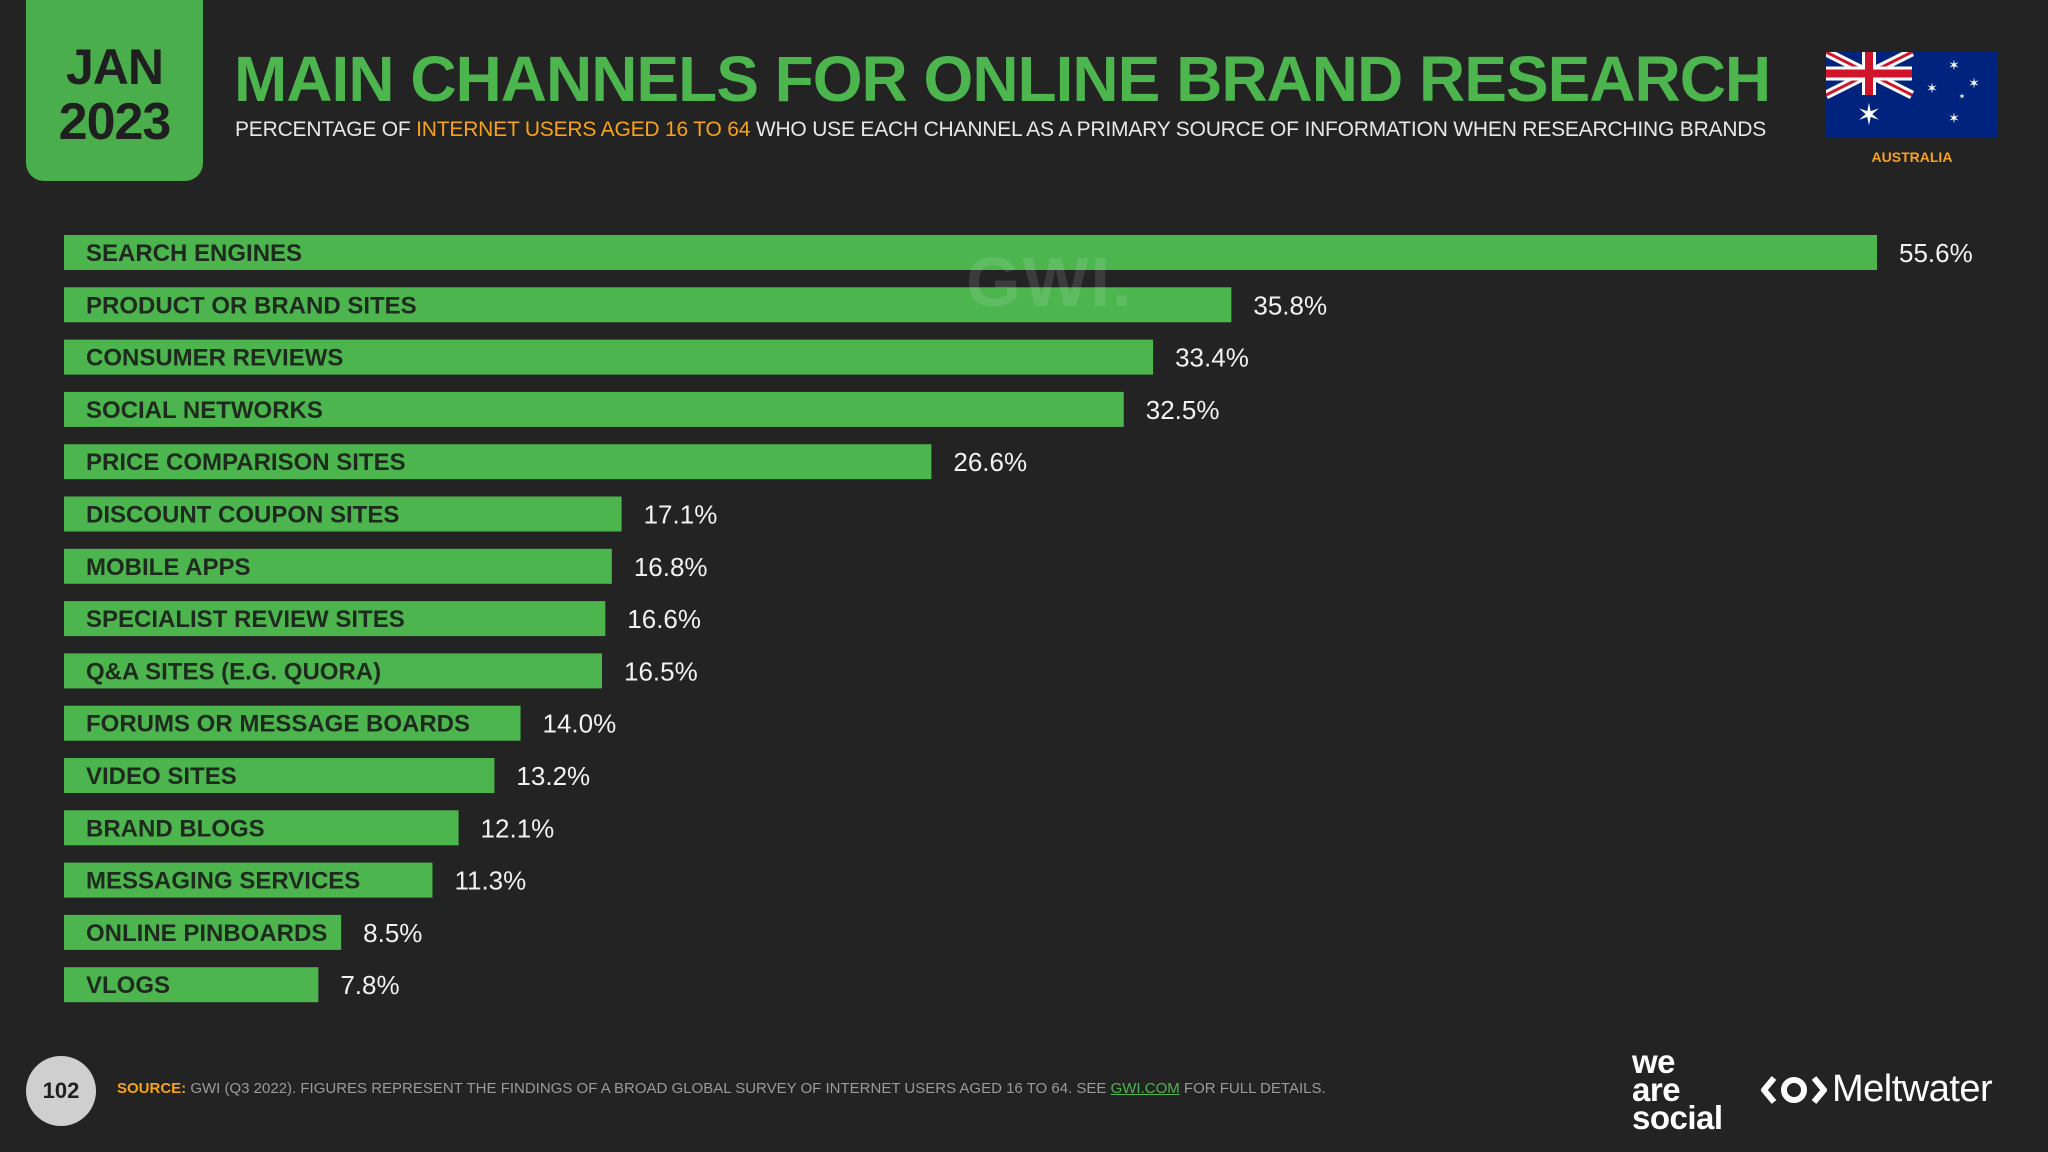 Image resolution: width=2048 pixels, height=1152 pixels. What do you see at coordinates (990, 462) in the screenshot?
I see `bar-value-label-4: 26.6%` at bounding box center [990, 462].